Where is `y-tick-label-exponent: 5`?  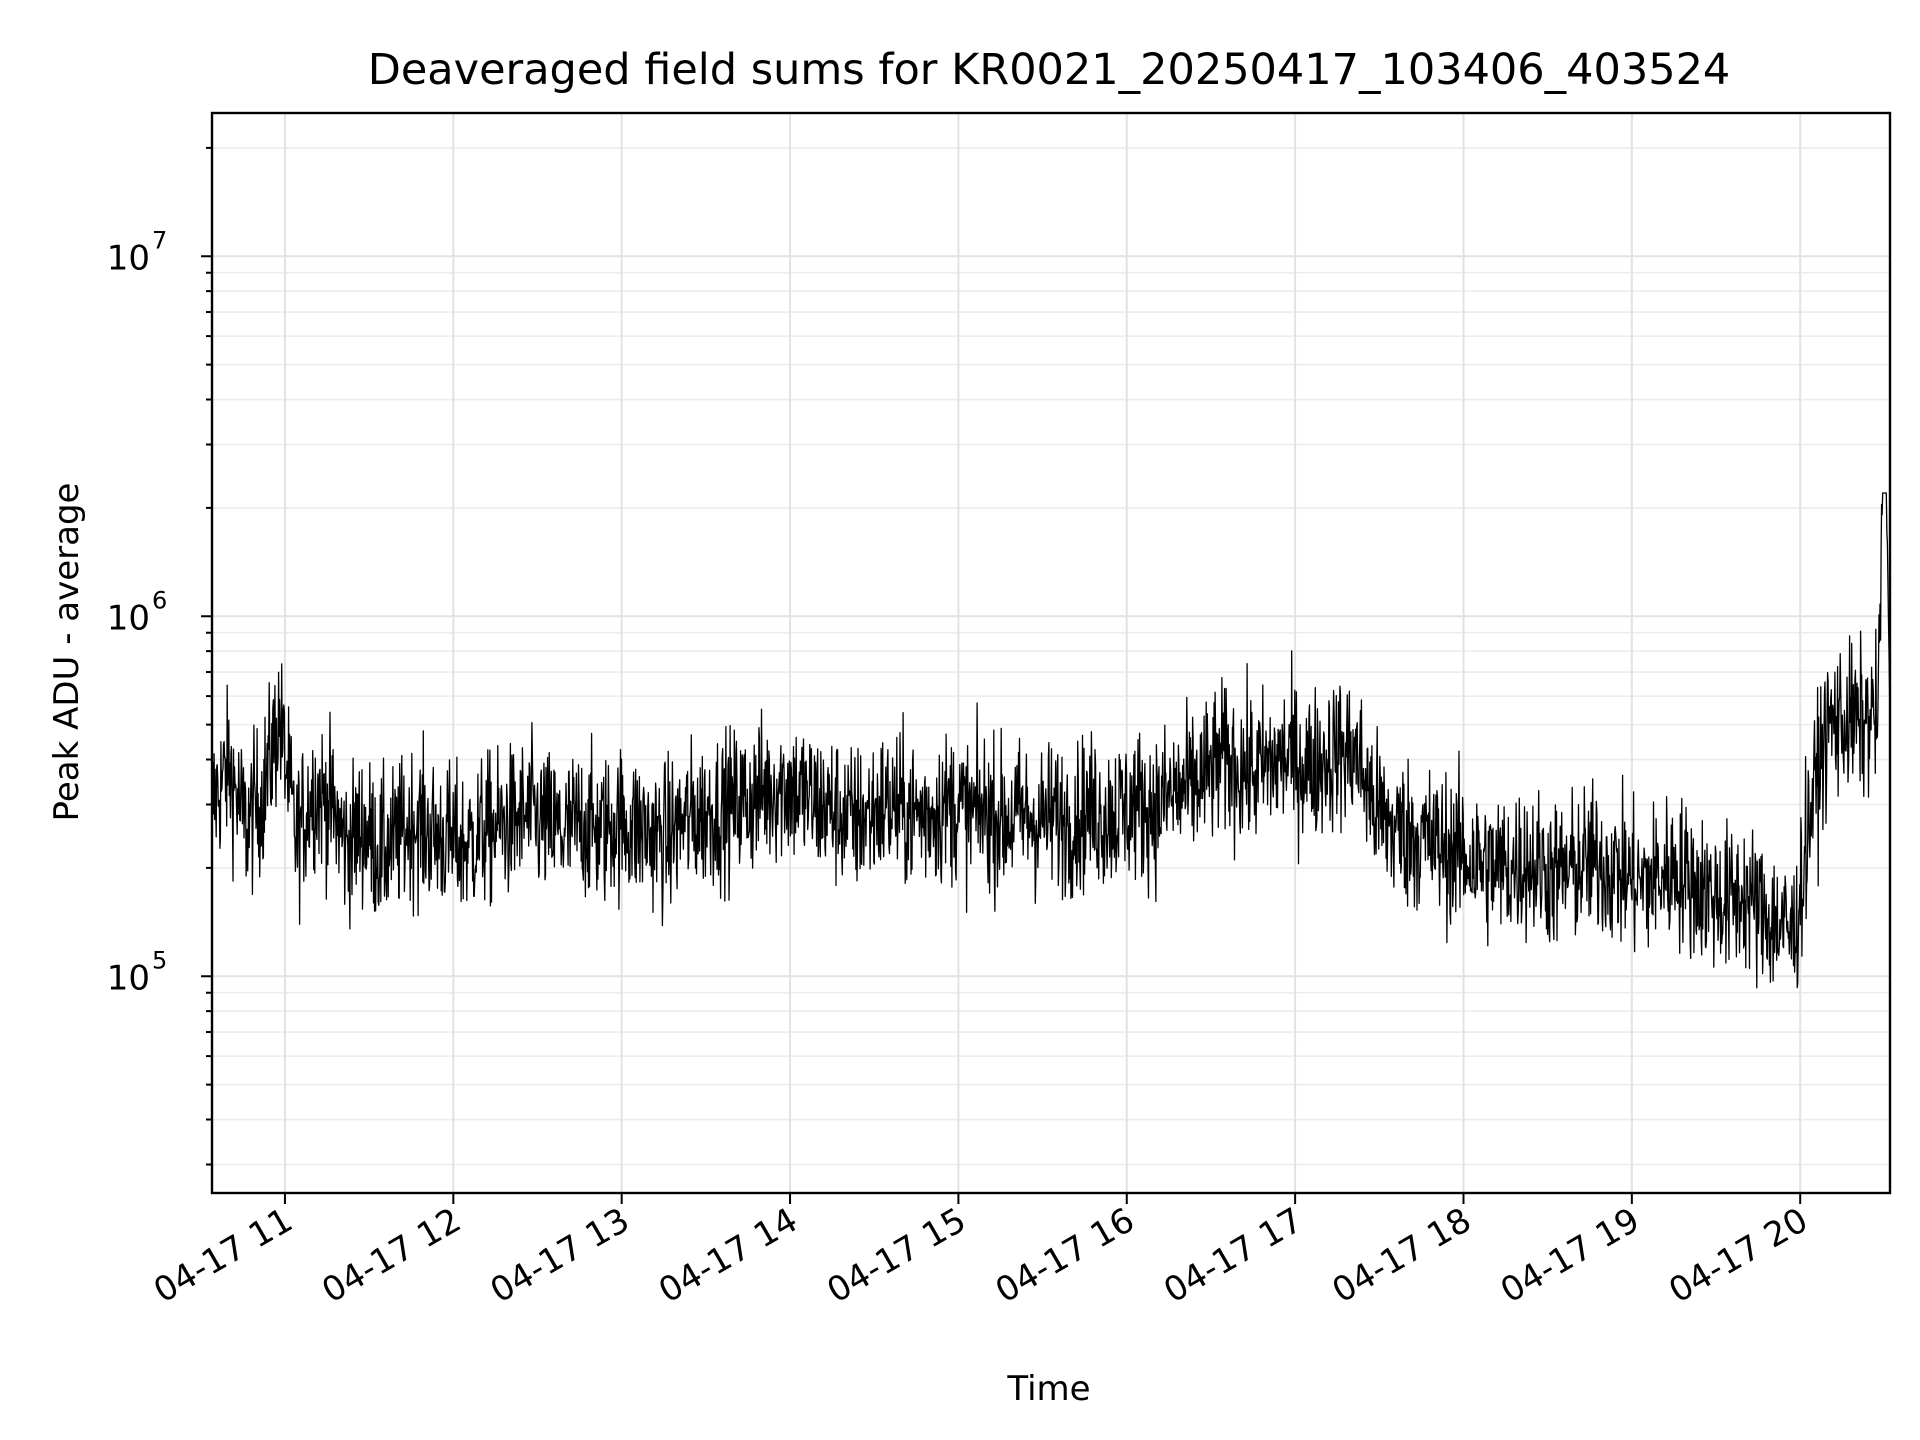 y-tick-label-exponent: 5 is located at coordinates (159, 960).